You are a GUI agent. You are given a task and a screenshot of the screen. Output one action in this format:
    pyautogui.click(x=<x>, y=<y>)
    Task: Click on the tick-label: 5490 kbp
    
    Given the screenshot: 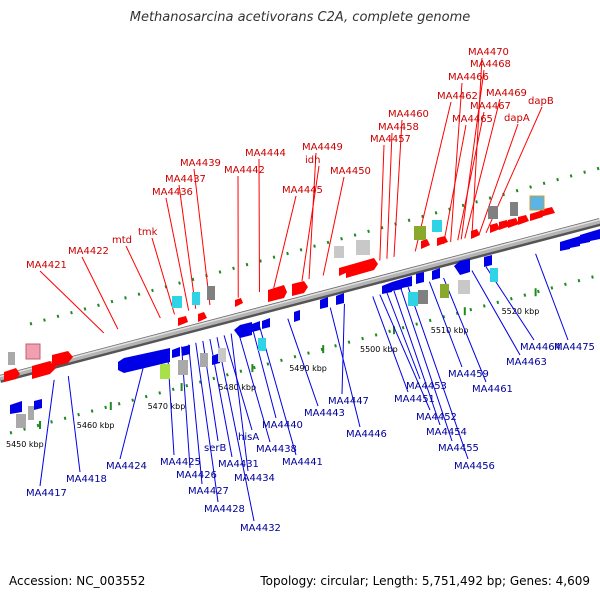 What is the action you would take?
    pyautogui.click(x=308, y=368)
    